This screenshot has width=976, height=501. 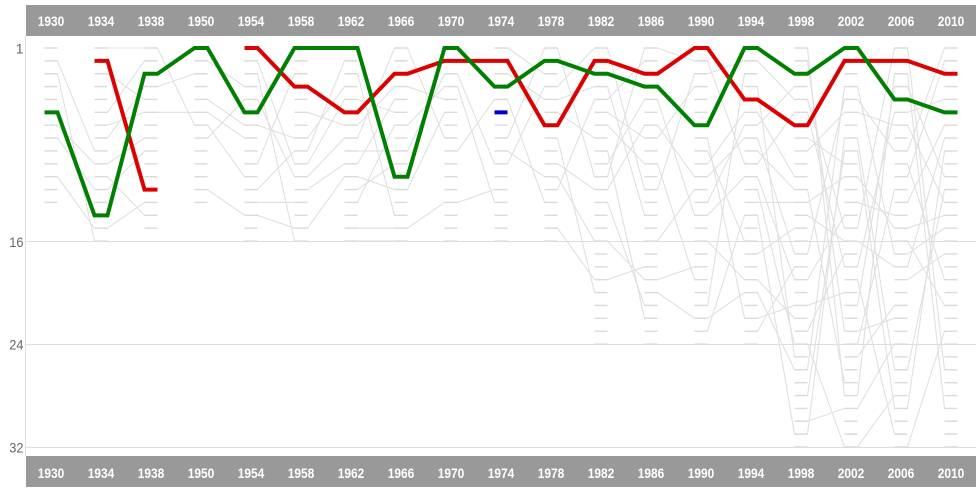 What do you see at coordinates (16, 345) in the screenshot?
I see `svg-text: 24` at bounding box center [16, 345].